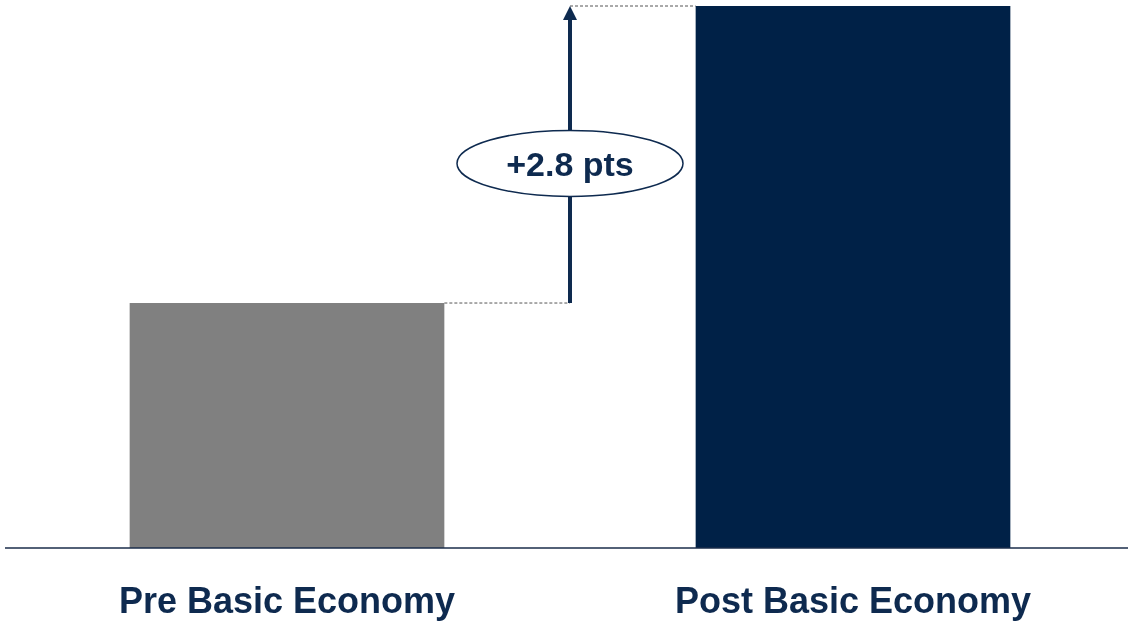 The image size is (1128, 623). I want to click on x-tick-label: Post Basic Economy, so click(853, 600).